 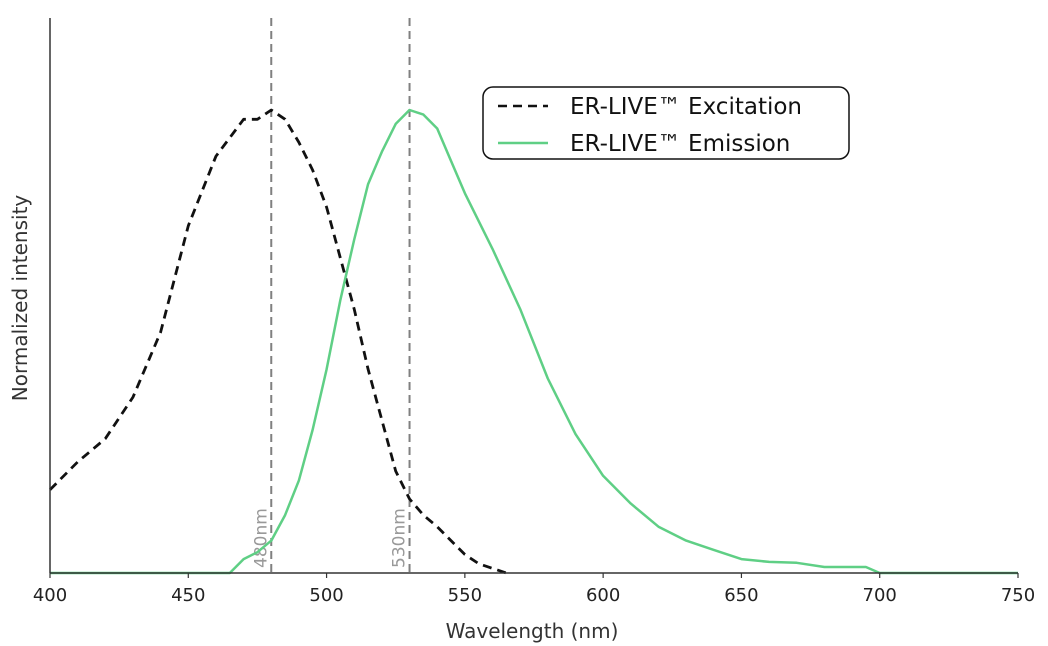 What do you see at coordinates (1018, 595) in the screenshot?
I see `x-tick-label: 750` at bounding box center [1018, 595].